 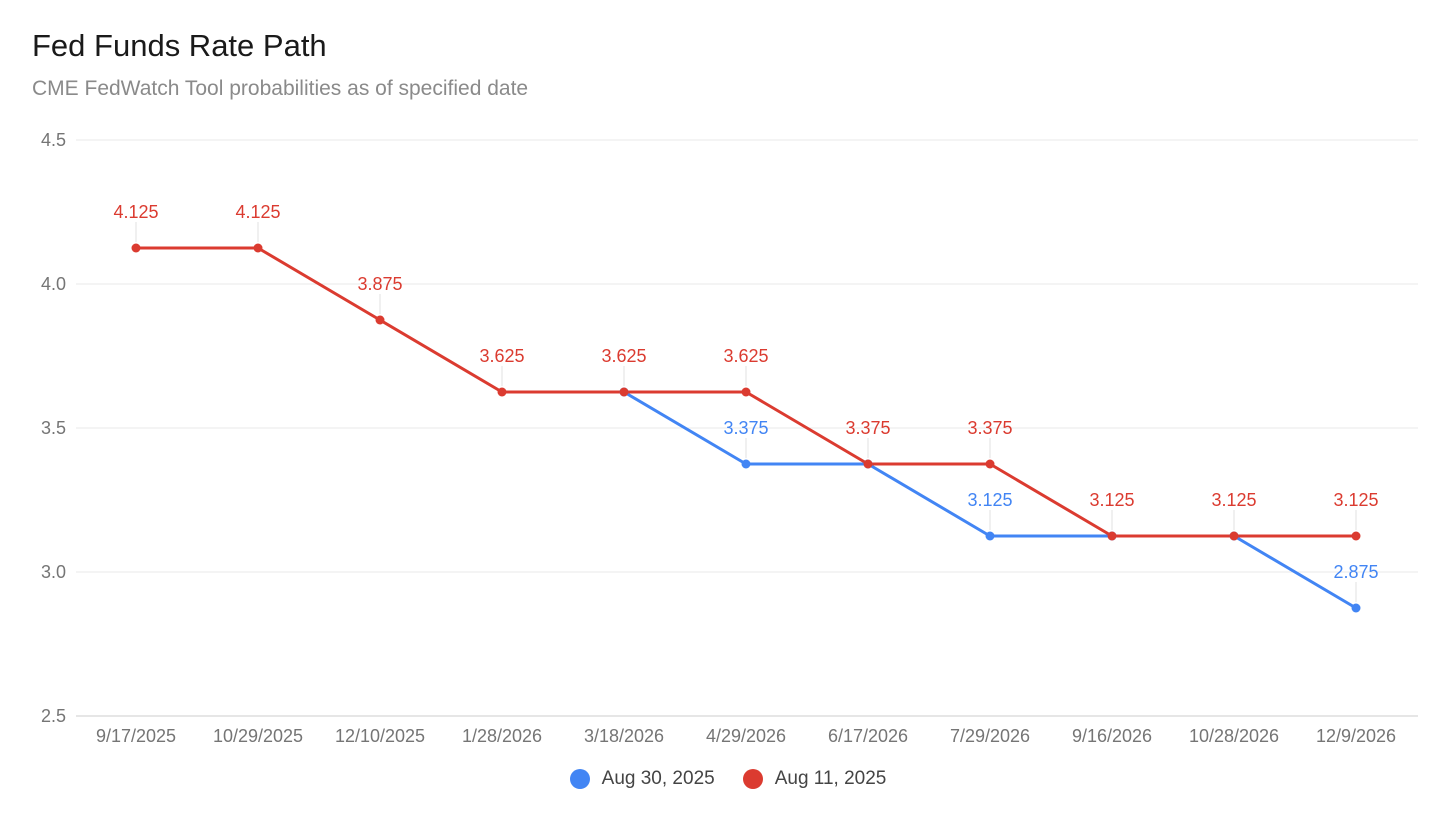 I want to click on legend: Aug 30, 2025 Aug 11, 2025, so click(x=728, y=779).